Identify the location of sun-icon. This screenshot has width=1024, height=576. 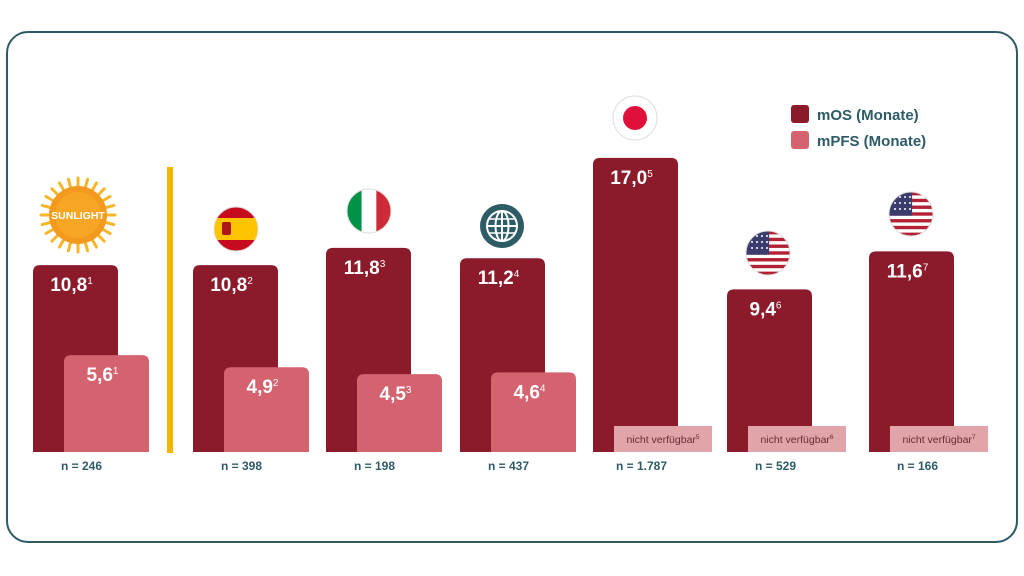
(78, 215).